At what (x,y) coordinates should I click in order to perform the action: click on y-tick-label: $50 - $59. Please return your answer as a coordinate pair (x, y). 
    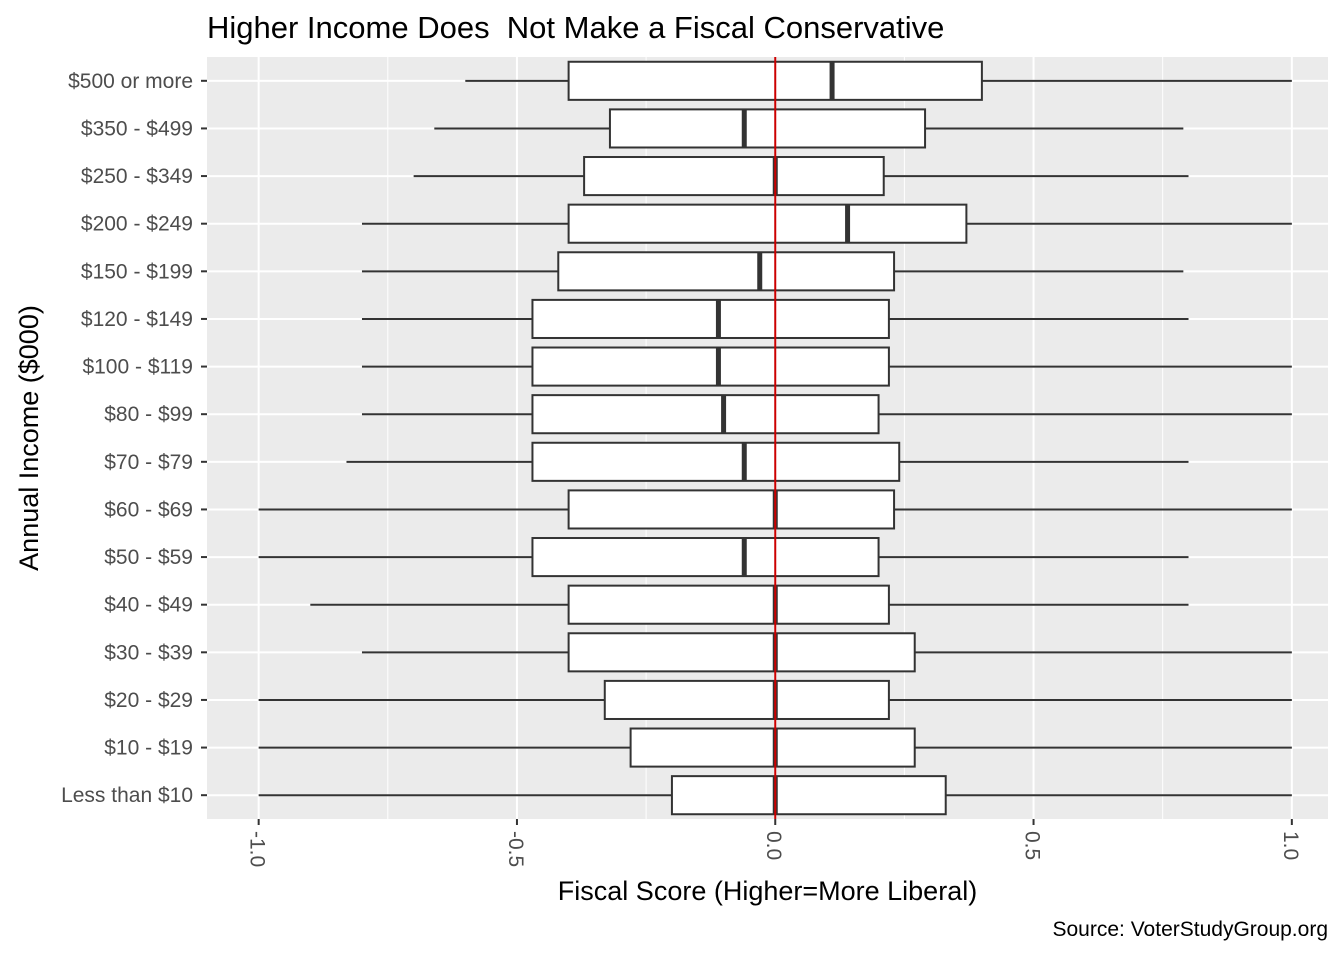
    Looking at the image, I should click on (148, 557).